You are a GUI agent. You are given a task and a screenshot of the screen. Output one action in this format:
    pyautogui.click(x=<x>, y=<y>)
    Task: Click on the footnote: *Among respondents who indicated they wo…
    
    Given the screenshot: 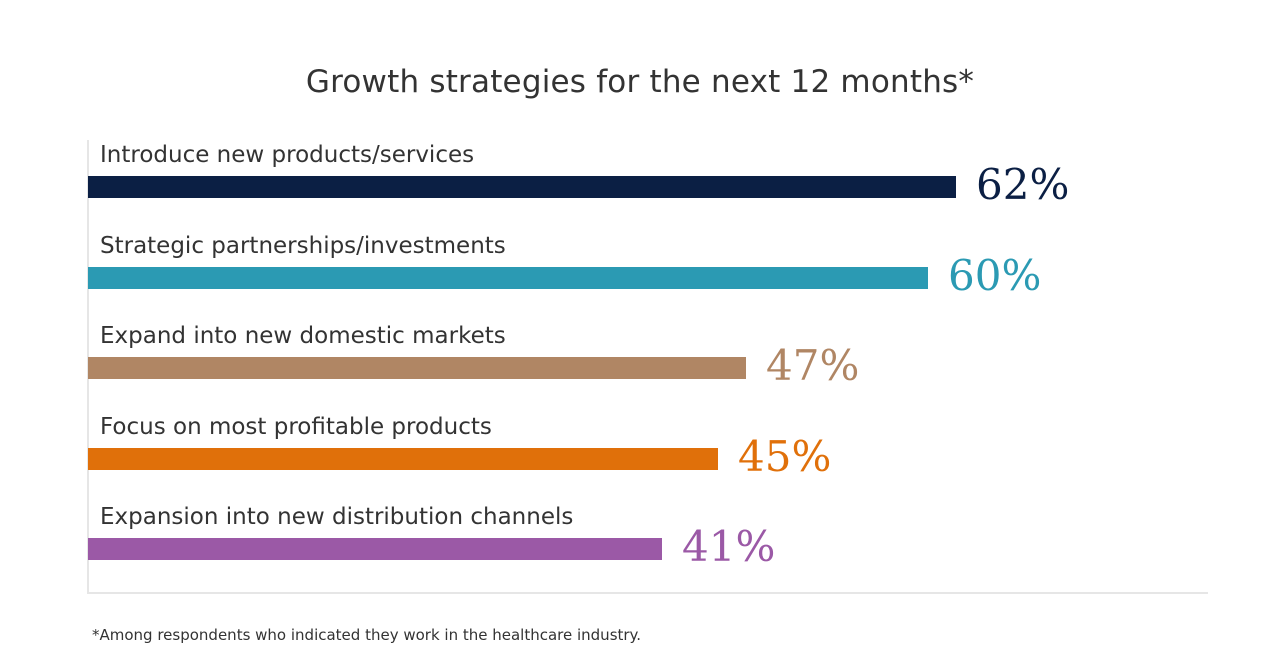 What is the action you would take?
    pyautogui.click(x=367, y=635)
    